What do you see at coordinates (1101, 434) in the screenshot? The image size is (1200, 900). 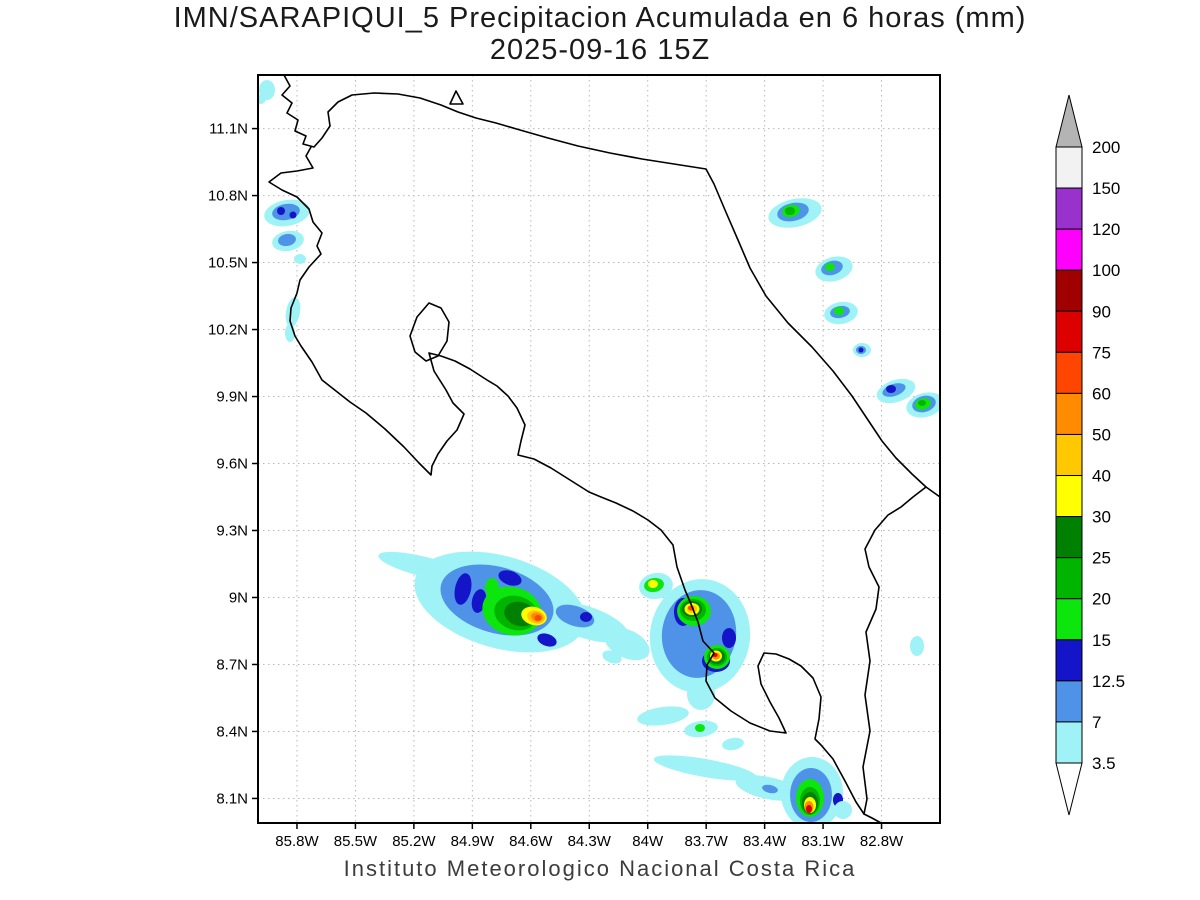 I see `colorbar-label: 50` at bounding box center [1101, 434].